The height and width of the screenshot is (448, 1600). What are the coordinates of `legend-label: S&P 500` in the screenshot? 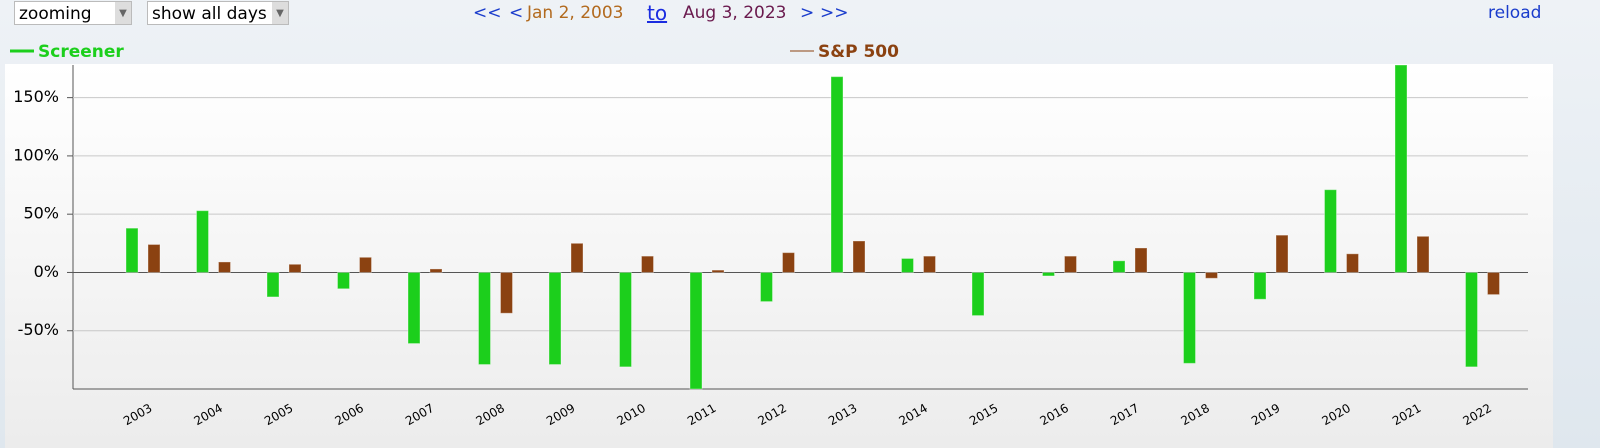 It's located at (858, 52).